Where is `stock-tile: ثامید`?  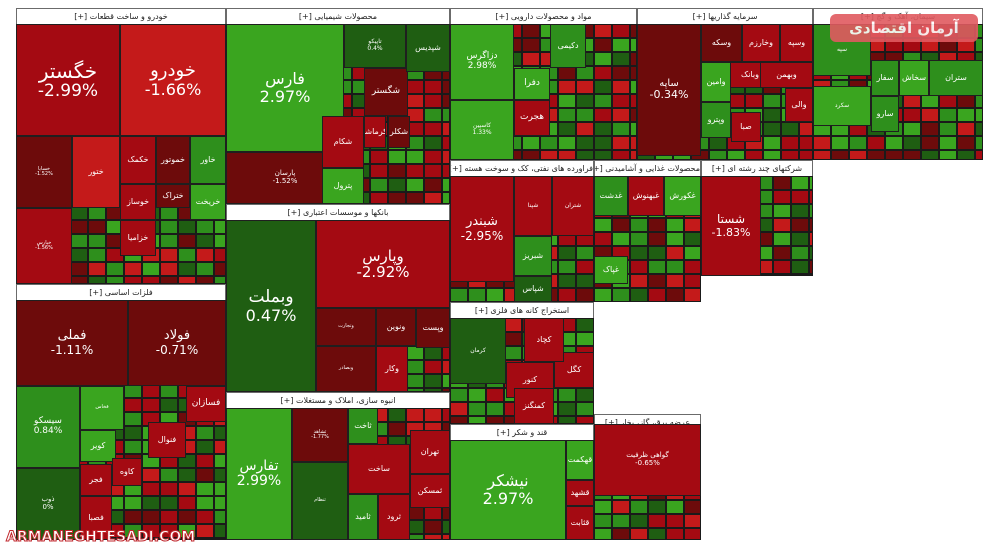 stock-tile: ثامید is located at coordinates (363, 517).